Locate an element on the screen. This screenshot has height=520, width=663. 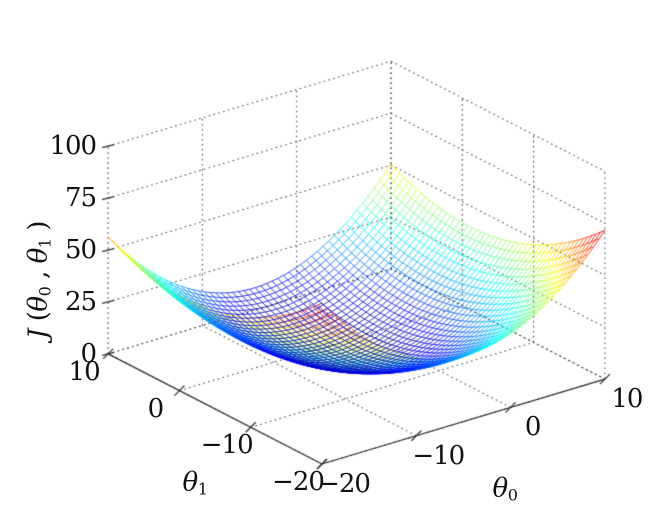
y-axis-label-theta1: θ1 is located at coordinates (195, 482).